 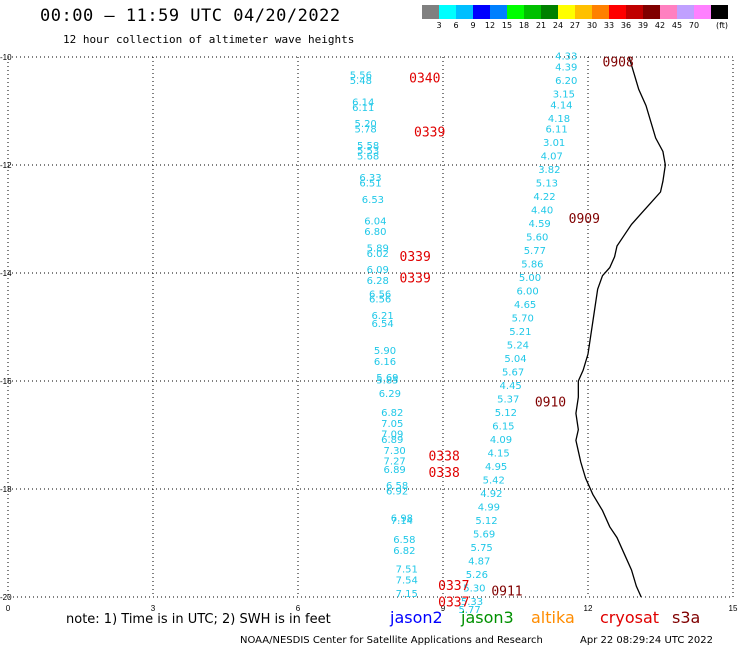 I want to click on colorbar-label: 33, so click(x=609, y=25).